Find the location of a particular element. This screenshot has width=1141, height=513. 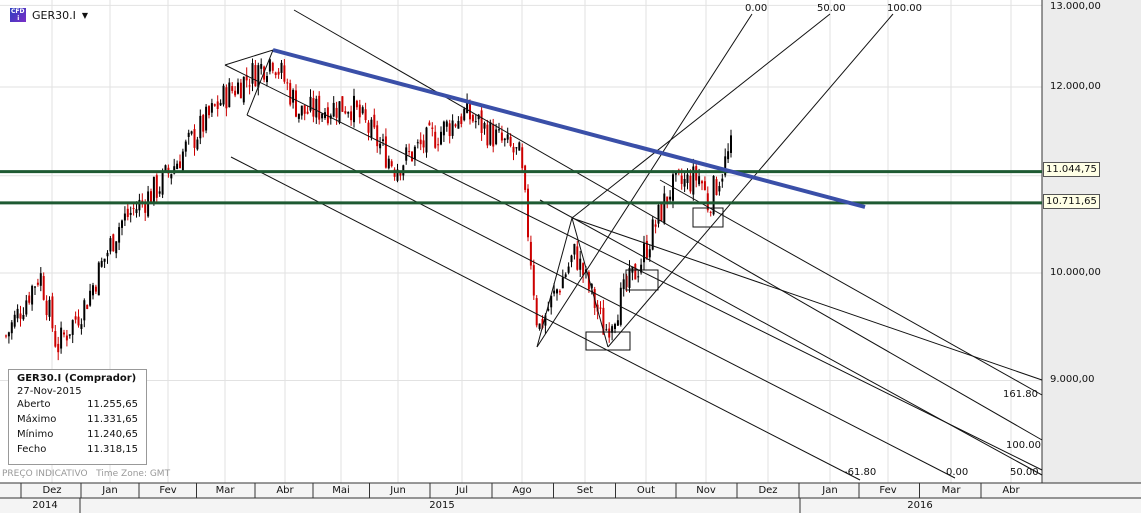

symbol-name: GER30.I is located at coordinates (54, 15).